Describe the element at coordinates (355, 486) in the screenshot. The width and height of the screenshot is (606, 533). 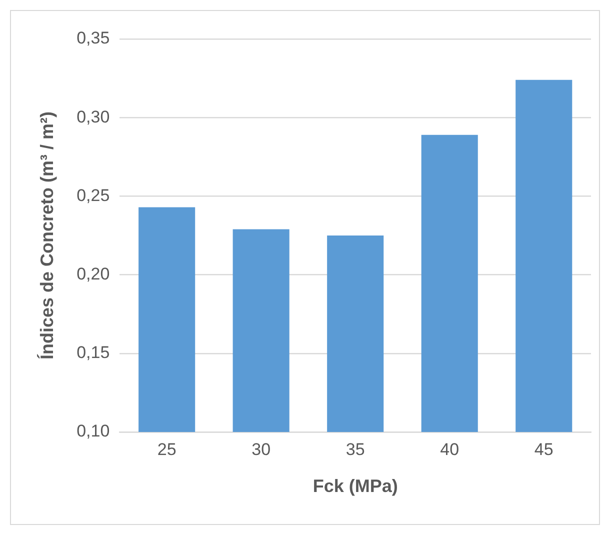
I see `x-axis-title: Fck (MPa)` at that location.